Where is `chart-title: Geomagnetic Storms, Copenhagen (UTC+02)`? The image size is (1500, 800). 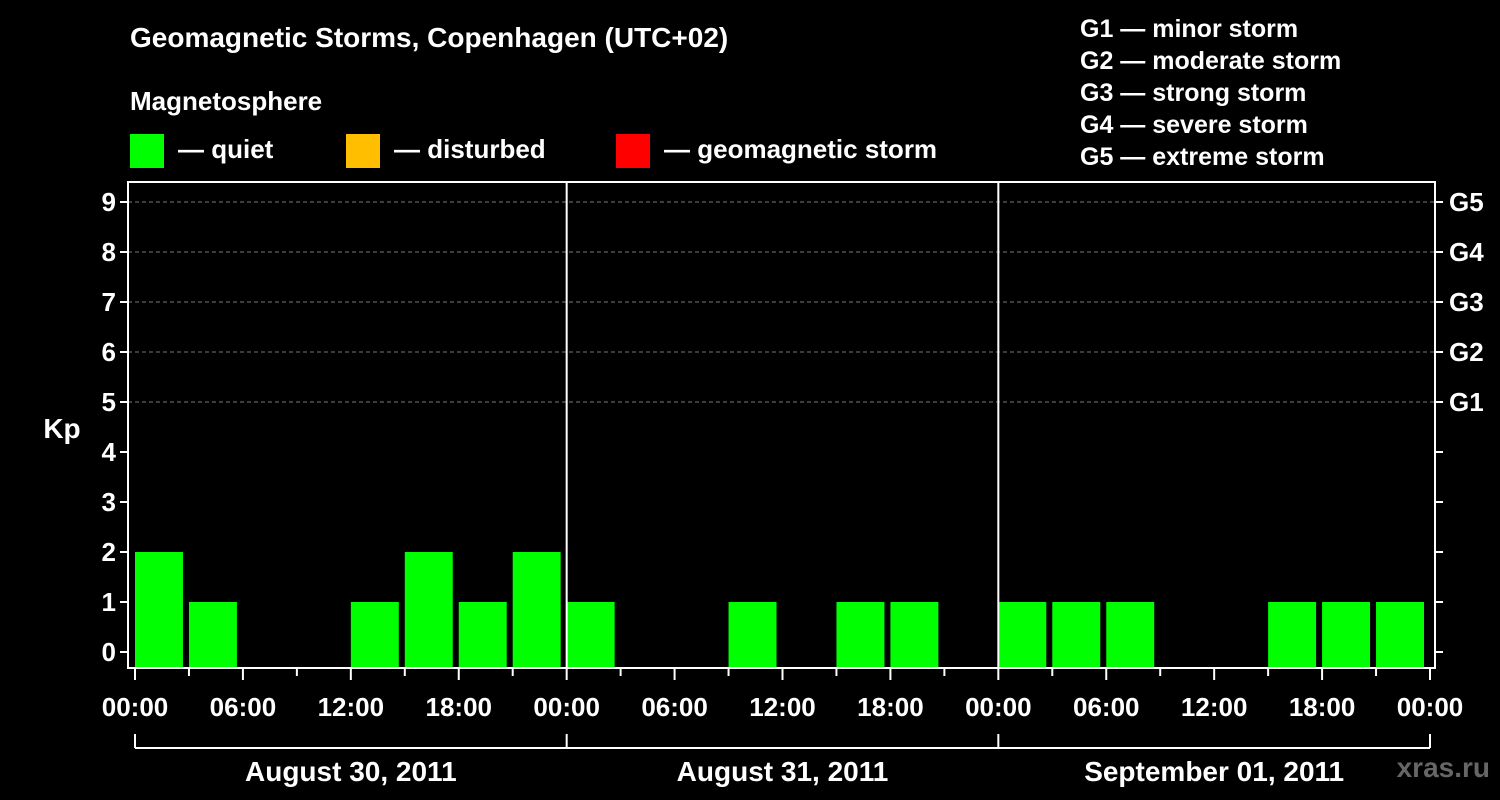 chart-title: Geomagnetic Storms, Copenhagen (UTC+02) is located at coordinates (429, 37).